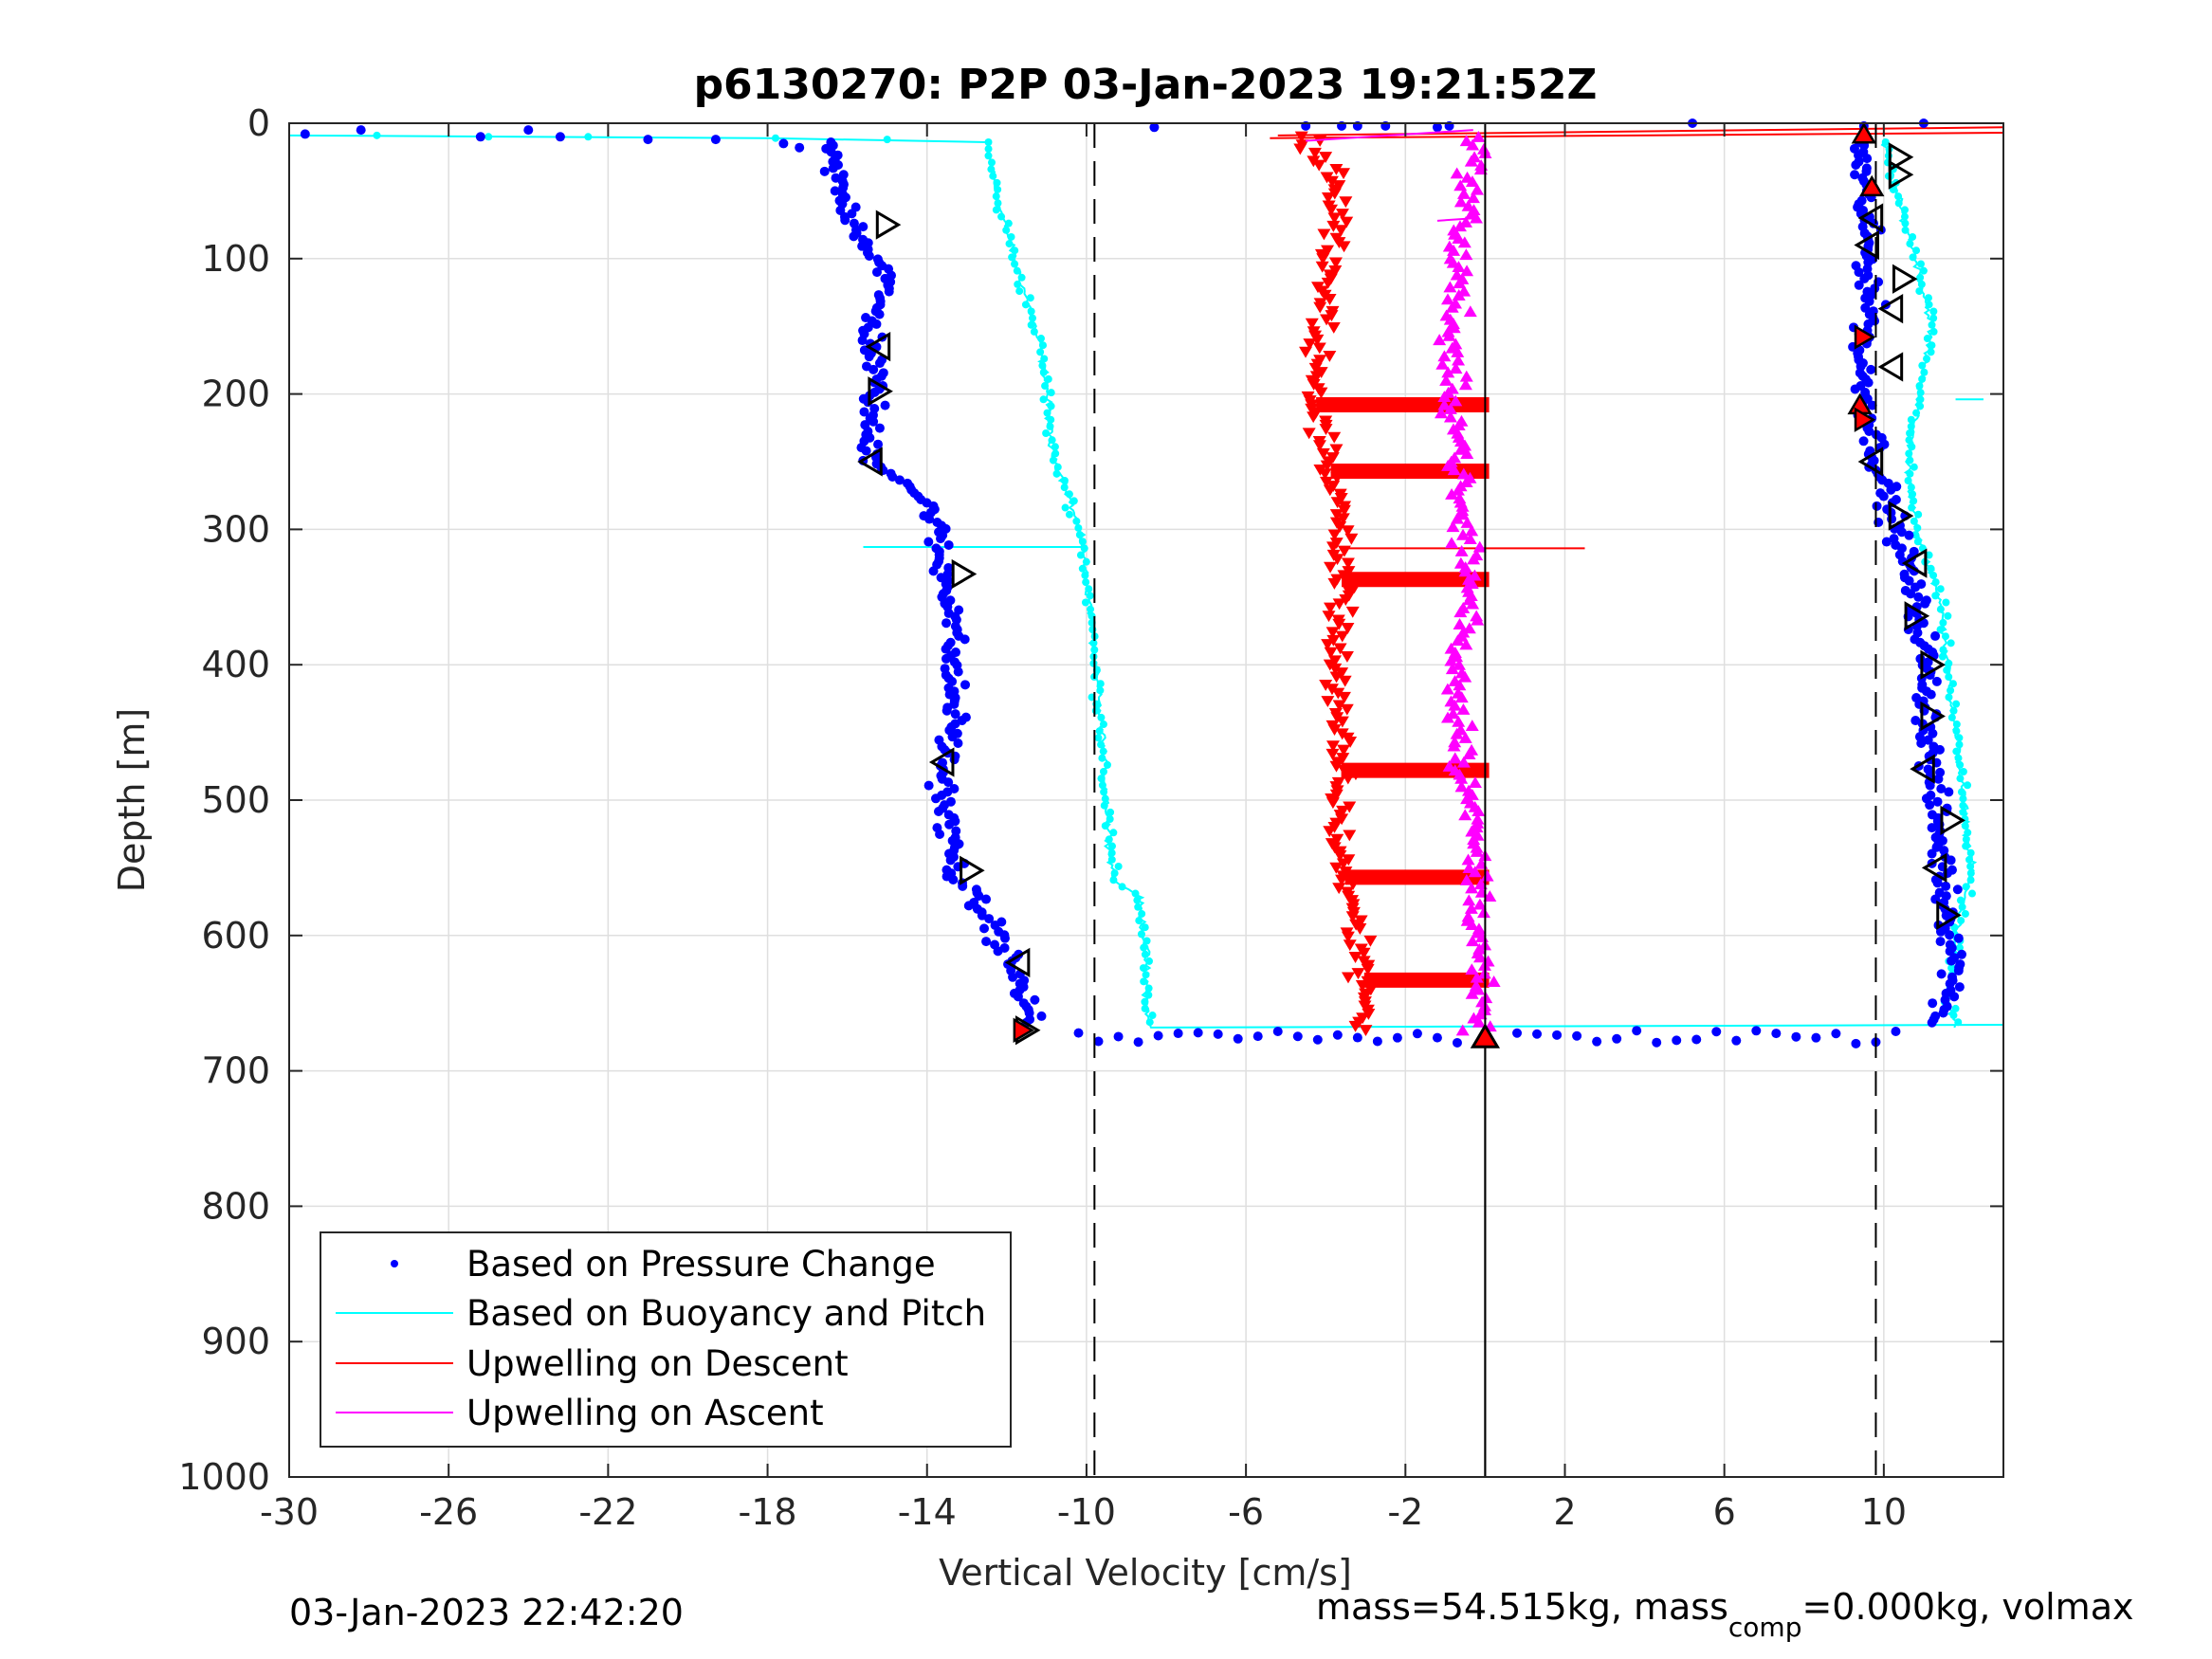 The width and height of the screenshot is (2212, 1659). Describe the element at coordinates (1890, 309) in the screenshot. I see `direction-marker` at that location.